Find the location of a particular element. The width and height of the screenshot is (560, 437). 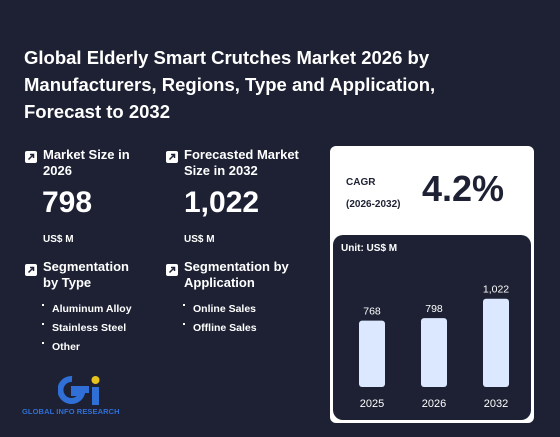

forecast-size-label: Forecasted Market Size in 2032 is located at coordinates (241, 162).